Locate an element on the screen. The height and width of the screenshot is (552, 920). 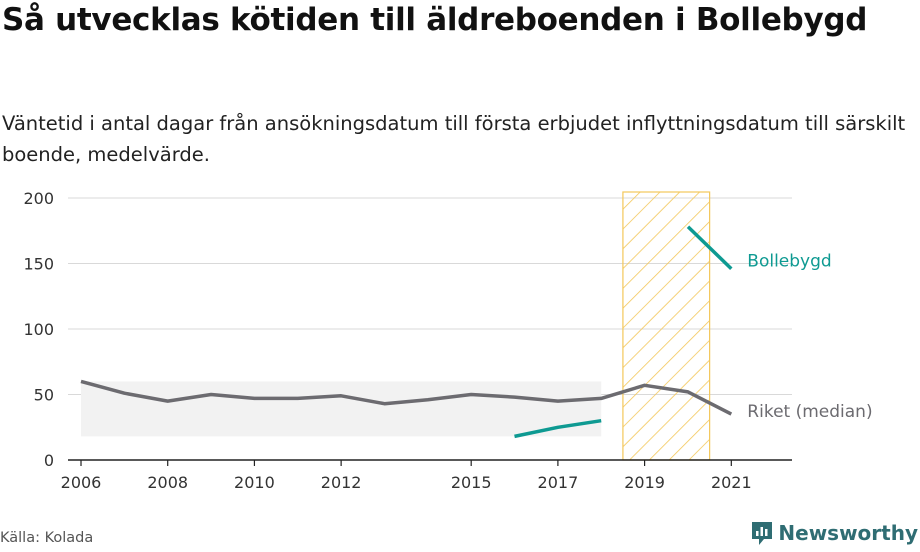
newsworthy-logo-icon is located at coordinates (762, 533).